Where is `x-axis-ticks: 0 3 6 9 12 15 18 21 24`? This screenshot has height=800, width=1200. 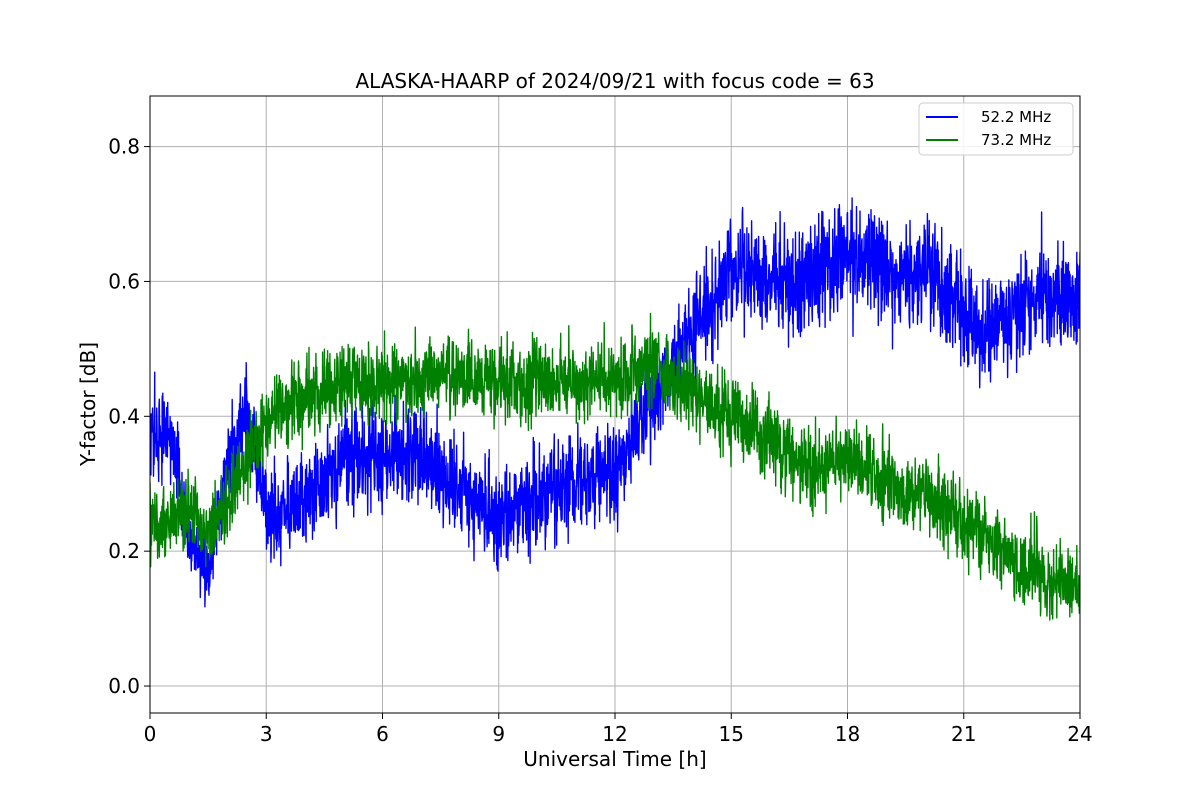
x-axis-ticks: 0 3 6 9 12 15 18 21 24 is located at coordinates (618, 729).